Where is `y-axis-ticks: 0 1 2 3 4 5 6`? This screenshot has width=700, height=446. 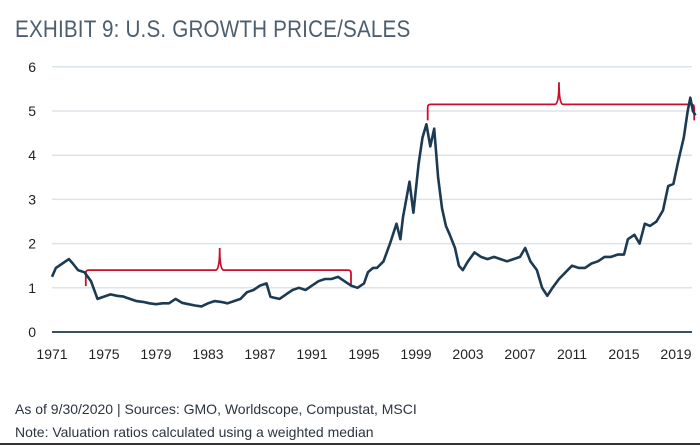 y-axis-ticks: 0 1 2 3 4 5 6 is located at coordinates (32, 199).